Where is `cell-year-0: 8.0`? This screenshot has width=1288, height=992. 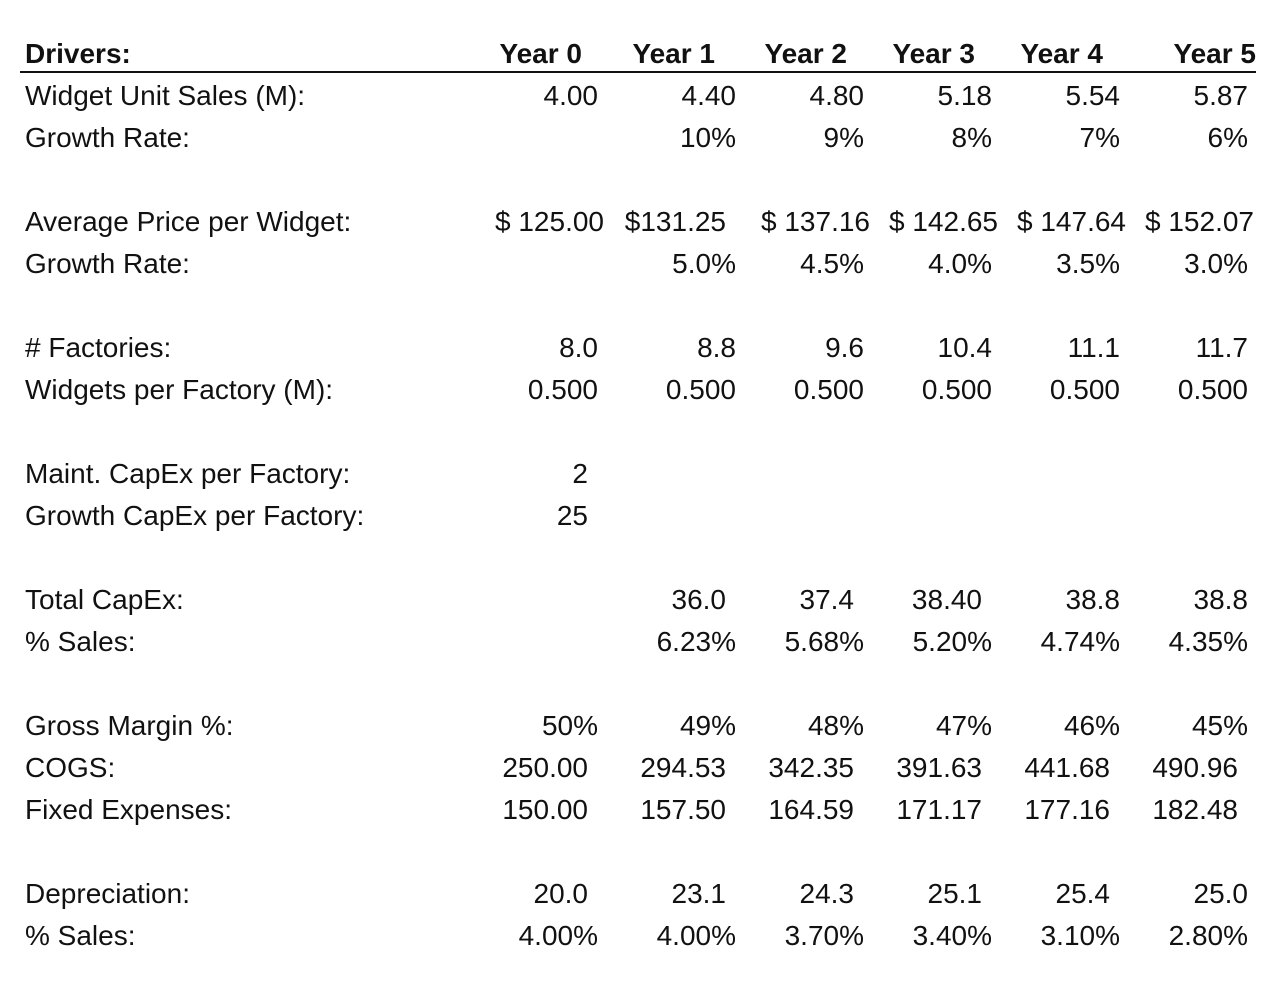
cell-year-0: 8.0 is located at coordinates (578, 347).